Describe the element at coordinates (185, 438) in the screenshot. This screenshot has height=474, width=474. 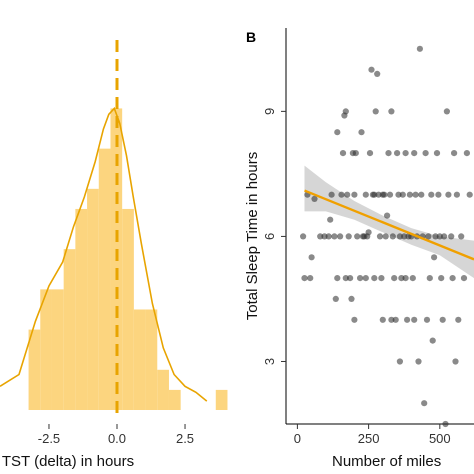
I see `x-tick-label: 2.5` at that location.